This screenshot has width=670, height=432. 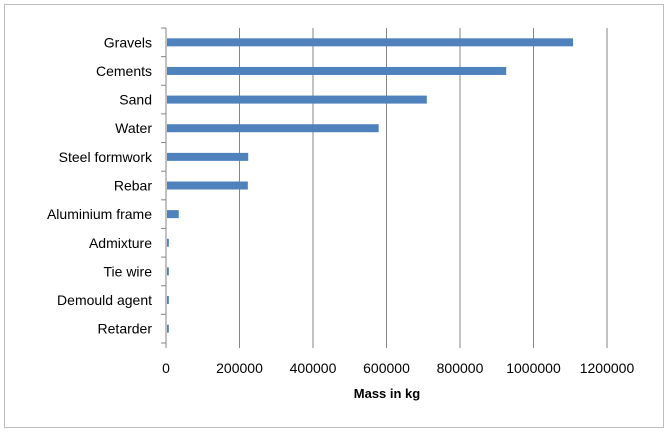 What do you see at coordinates (166, 368) in the screenshot?
I see `x-tick-label: 0` at bounding box center [166, 368].